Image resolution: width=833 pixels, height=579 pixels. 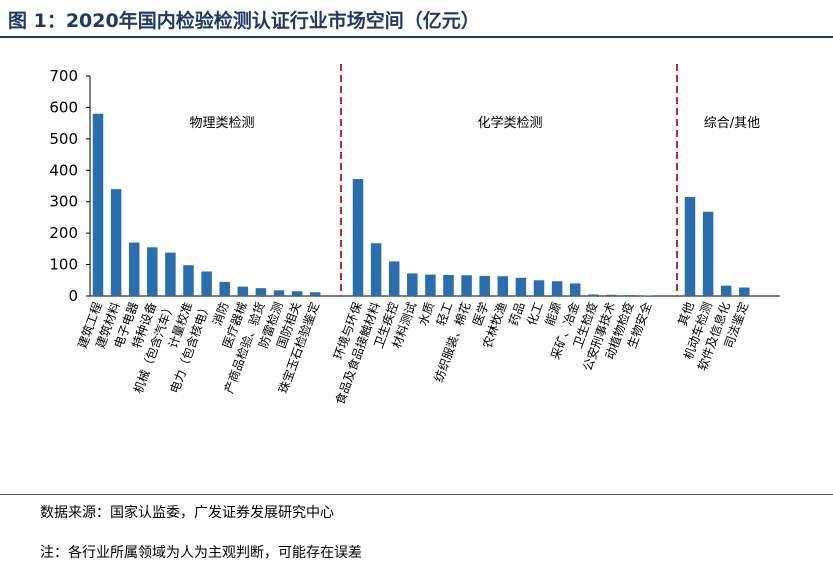 What do you see at coordinates (73, 296) in the screenshot?
I see `y-tick-label: 0` at bounding box center [73, 296].